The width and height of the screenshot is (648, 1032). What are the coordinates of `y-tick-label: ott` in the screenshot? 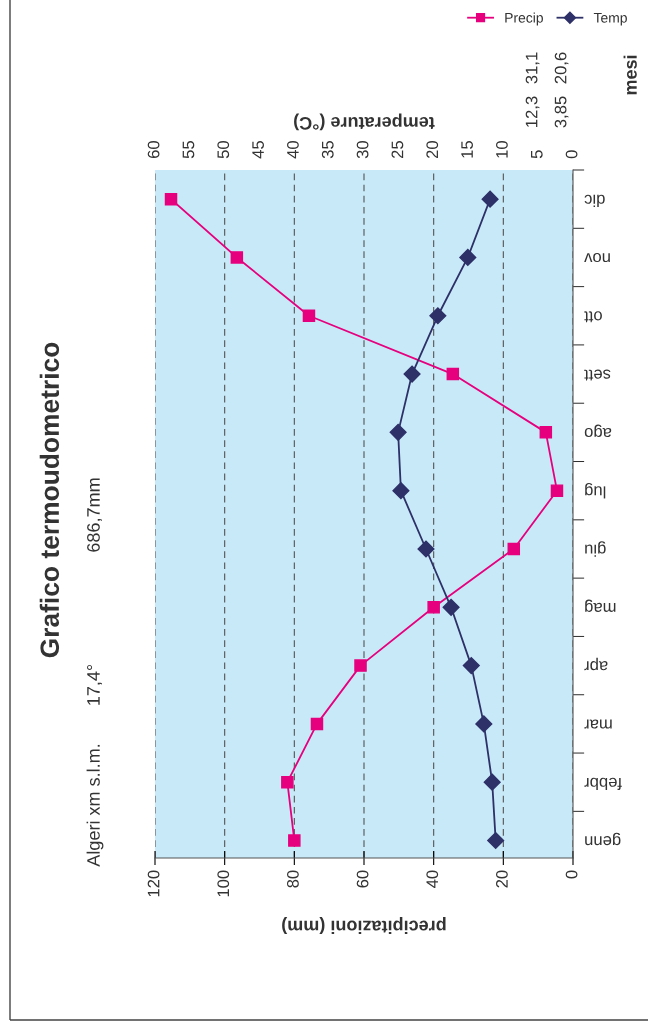 It's located at (593, 317).